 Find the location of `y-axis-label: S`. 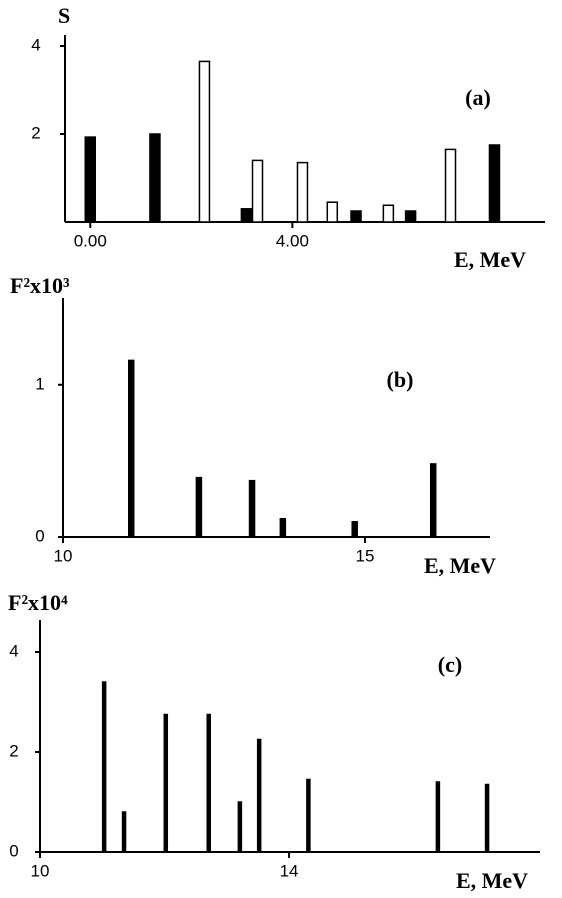

y-axis-label: S is located at coordinates (64, 15).